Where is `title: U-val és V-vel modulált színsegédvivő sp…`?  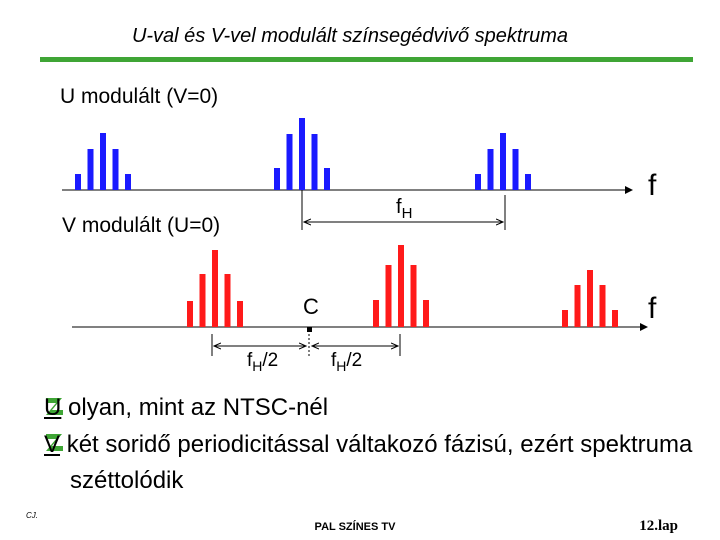 title: U-val és V-vel modulált színsegédvivő sp… is located at coordinates (350, 36).